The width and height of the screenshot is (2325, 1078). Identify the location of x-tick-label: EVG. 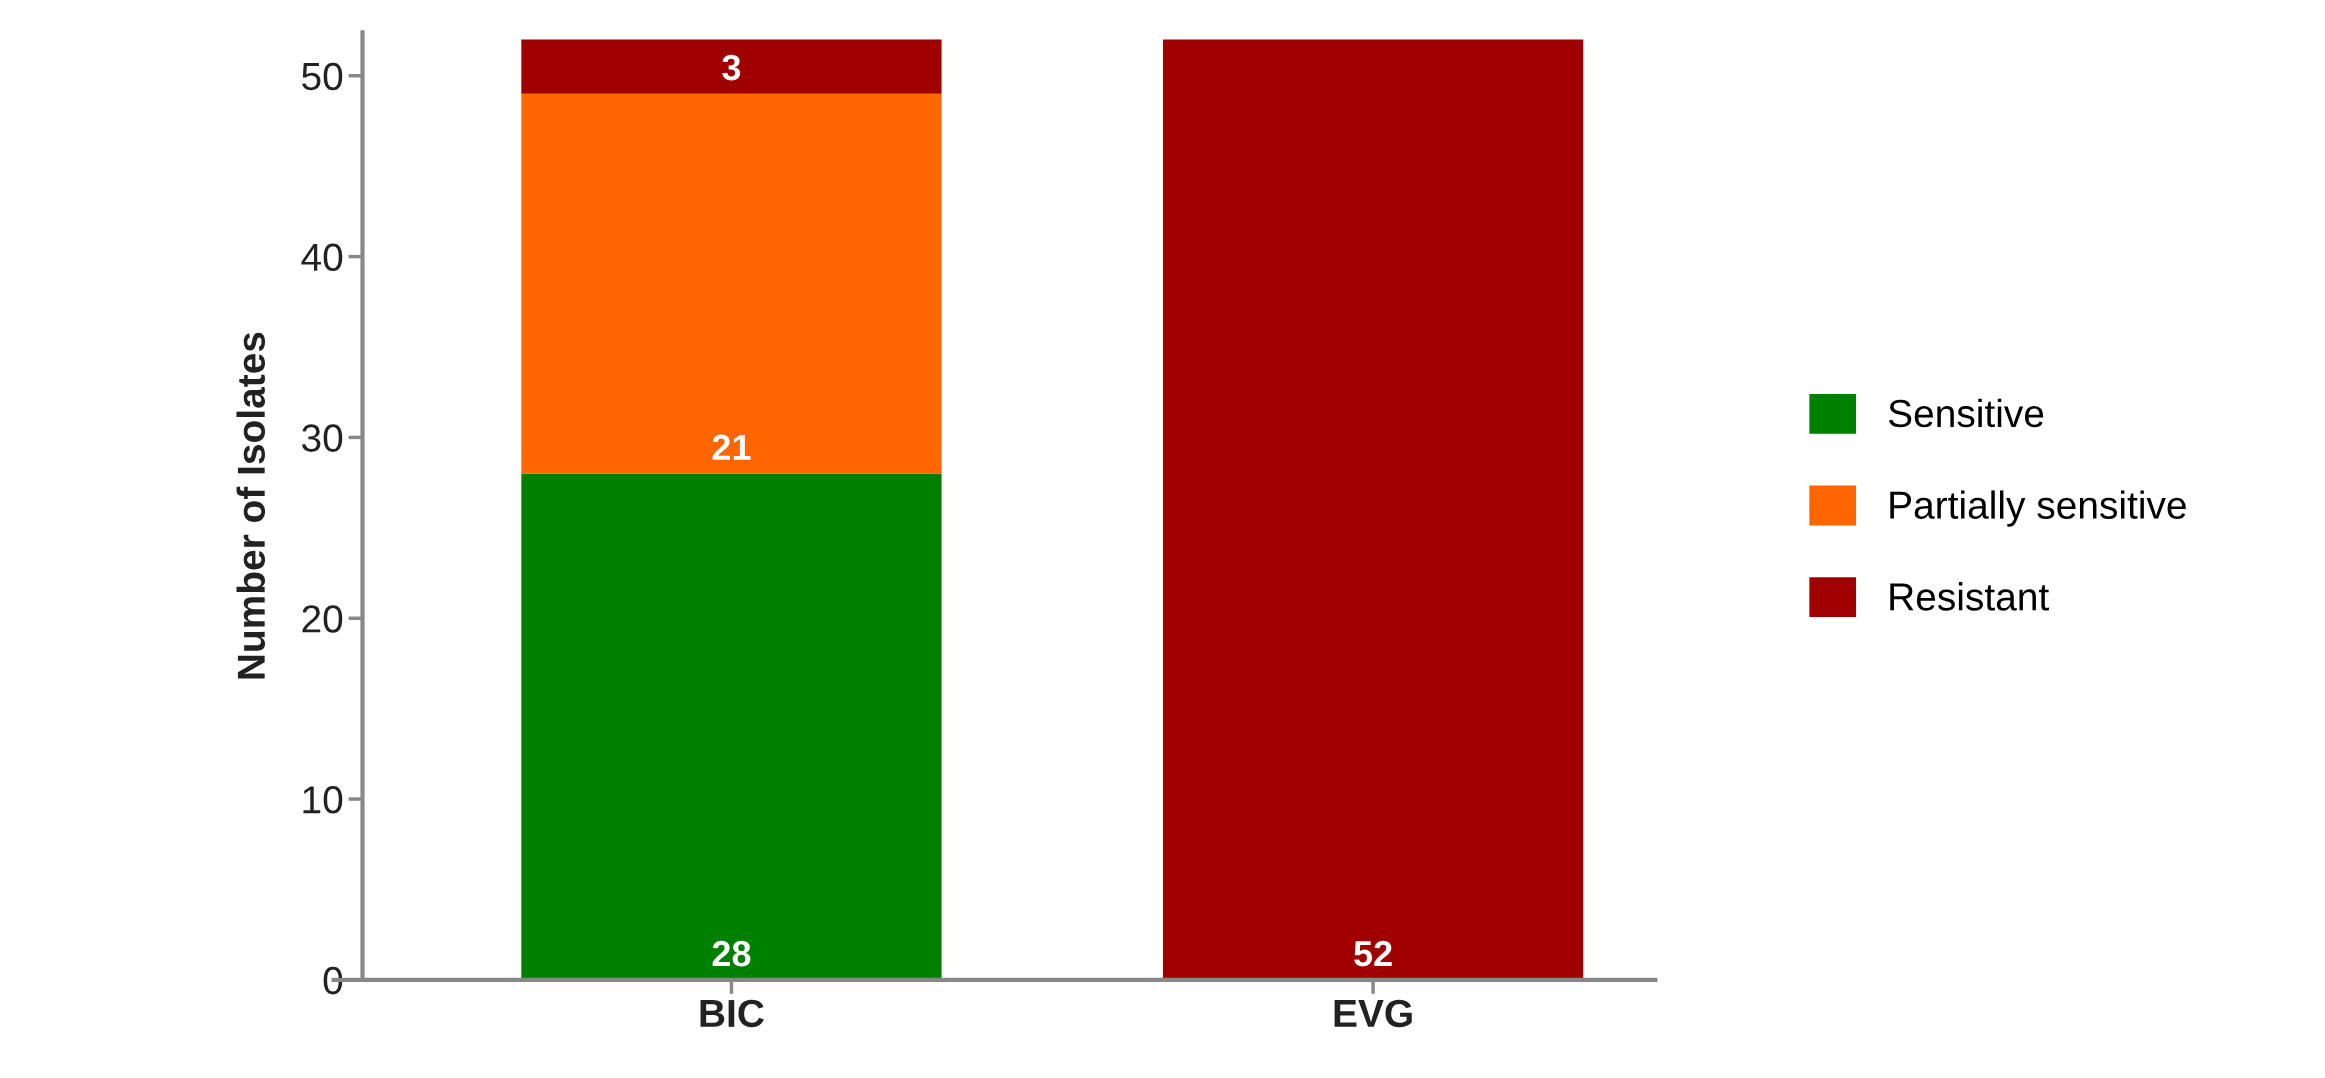
(1373, 1013).